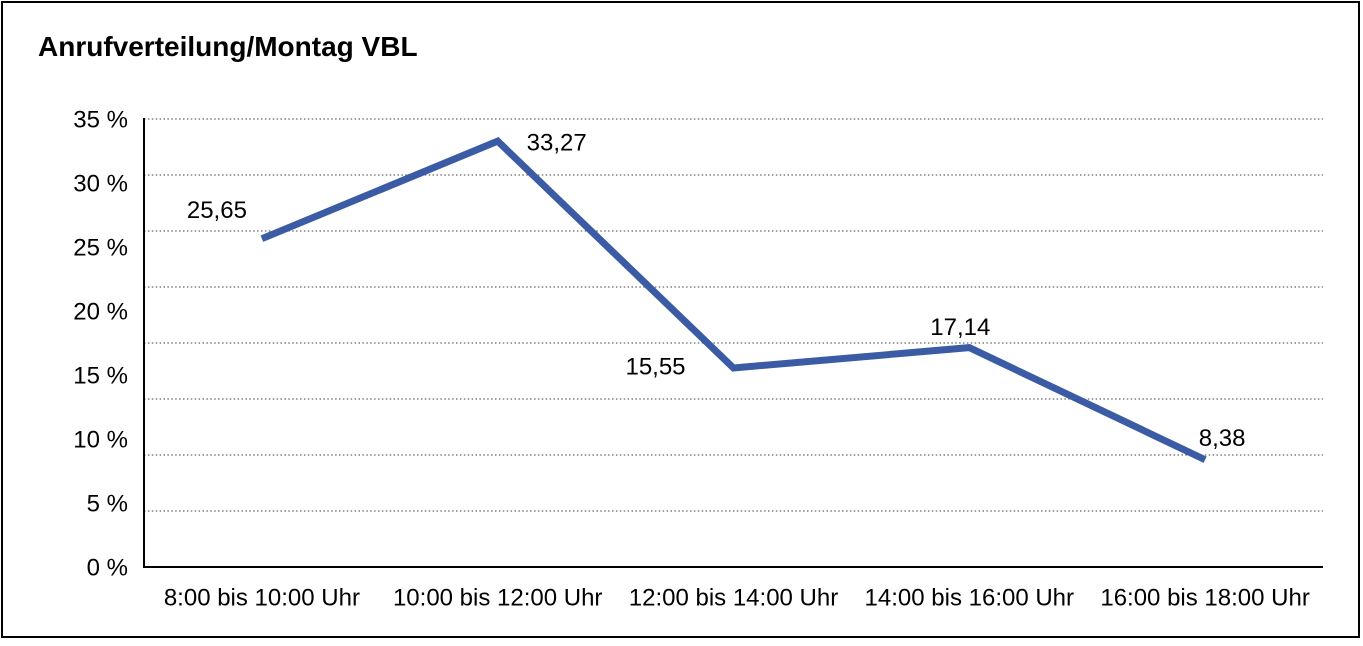 The image size is (1363, 646). Describe the element at coordinates (969, 597) in the screenshot. I see `x-axis-label: 14:00 bis 16:00 Uhr` at that location.